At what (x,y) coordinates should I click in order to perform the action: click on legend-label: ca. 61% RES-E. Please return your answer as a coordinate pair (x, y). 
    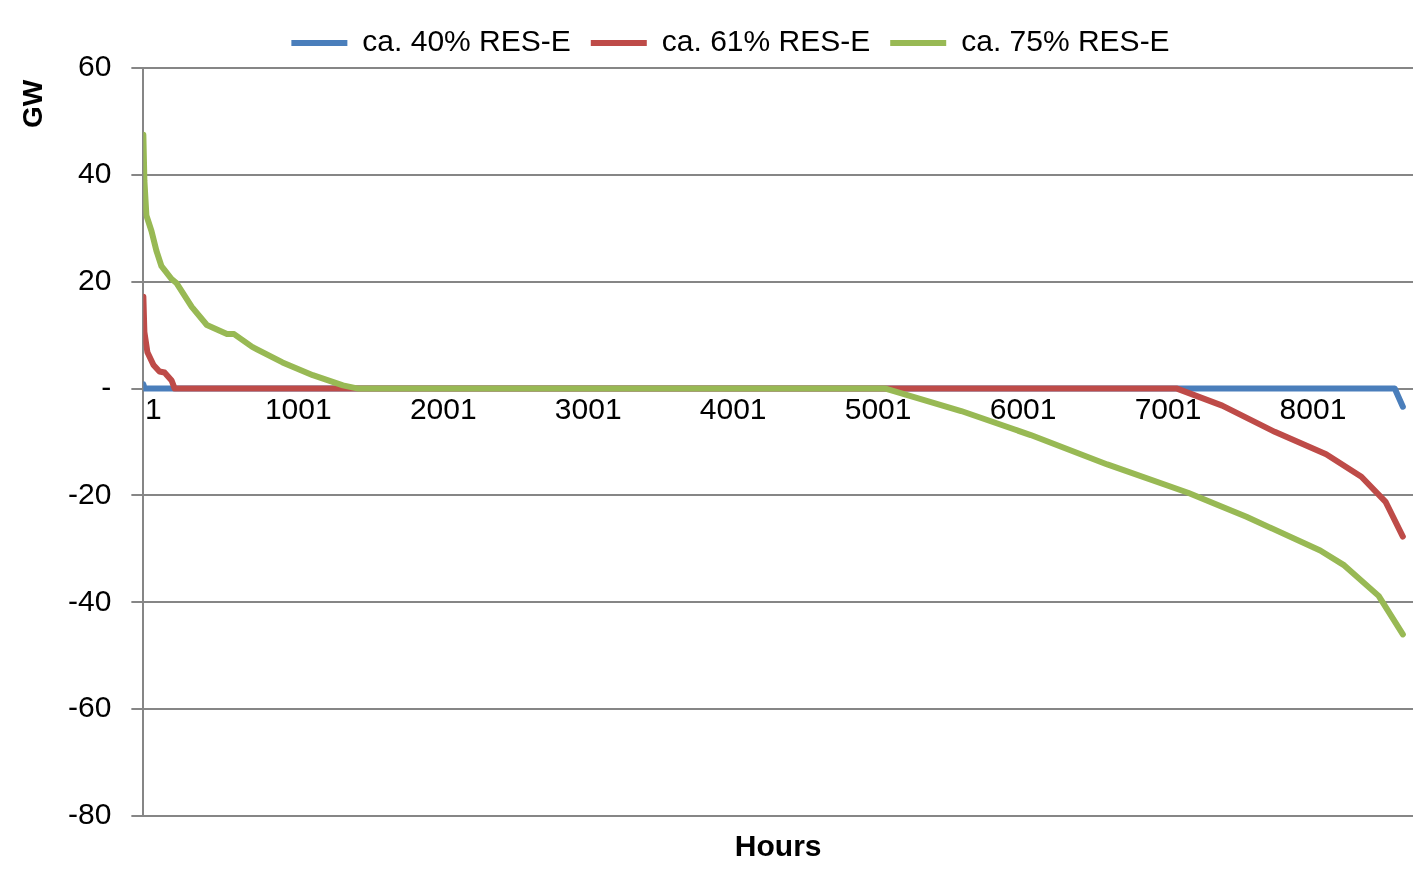
    Looking at the image, I should click on (766, 41).